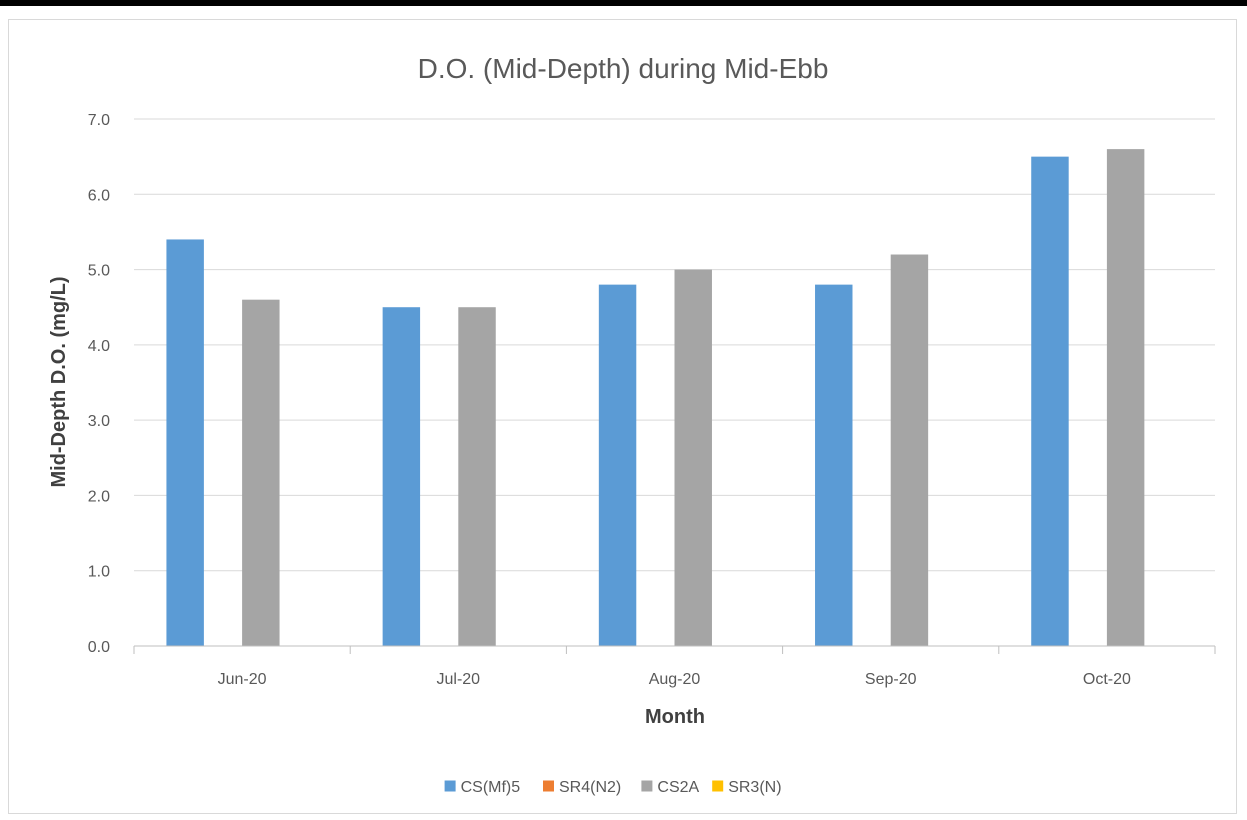 This screenshot has width=1247, height=820. Describe the element at coordinates (99, 271) in the screenshot. I see `y-tick-label: 5.0` at that location.